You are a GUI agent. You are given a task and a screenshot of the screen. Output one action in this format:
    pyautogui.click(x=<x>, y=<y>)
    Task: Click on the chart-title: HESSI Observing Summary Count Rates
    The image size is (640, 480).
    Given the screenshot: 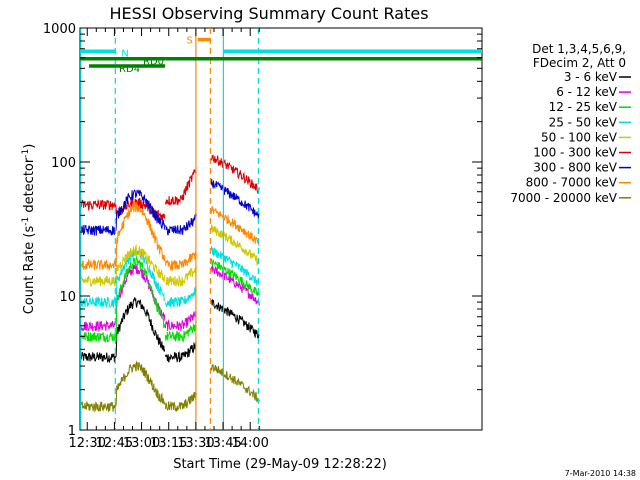 What is the action you would take?
    pyautogui.click(x=268, y=13)
    